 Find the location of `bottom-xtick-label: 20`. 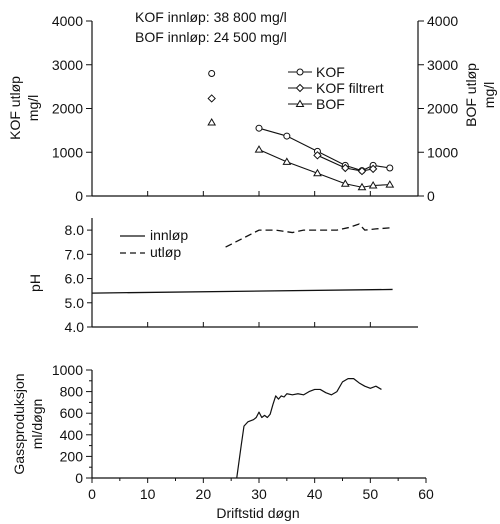

bottom-xtick-label: 20 is located at coordinates (204, 494).